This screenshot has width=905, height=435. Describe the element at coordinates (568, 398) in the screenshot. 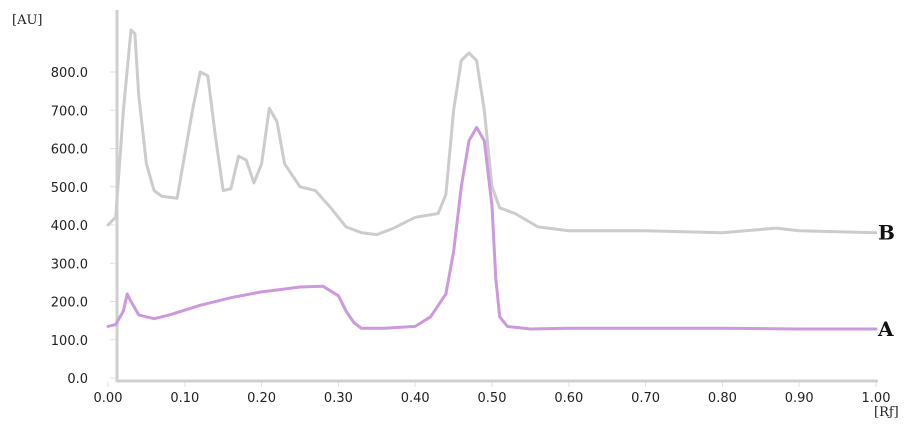

I see `x-tick-label: 0.60` at that location.